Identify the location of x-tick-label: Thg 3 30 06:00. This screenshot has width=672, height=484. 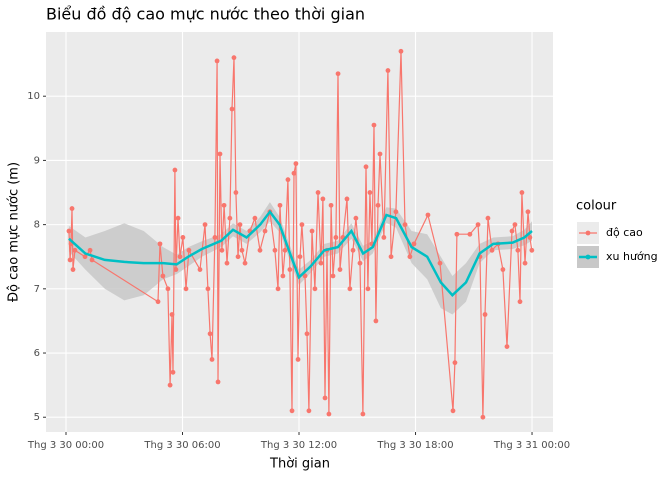
(181, 445).